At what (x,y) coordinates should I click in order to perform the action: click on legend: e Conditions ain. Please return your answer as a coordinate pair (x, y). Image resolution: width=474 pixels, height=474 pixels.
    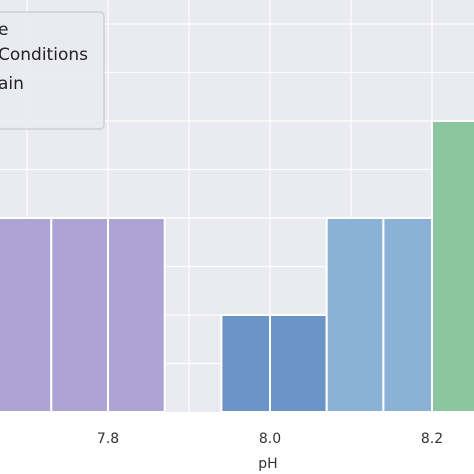
    Looking at the image, I should click on (52, 70).